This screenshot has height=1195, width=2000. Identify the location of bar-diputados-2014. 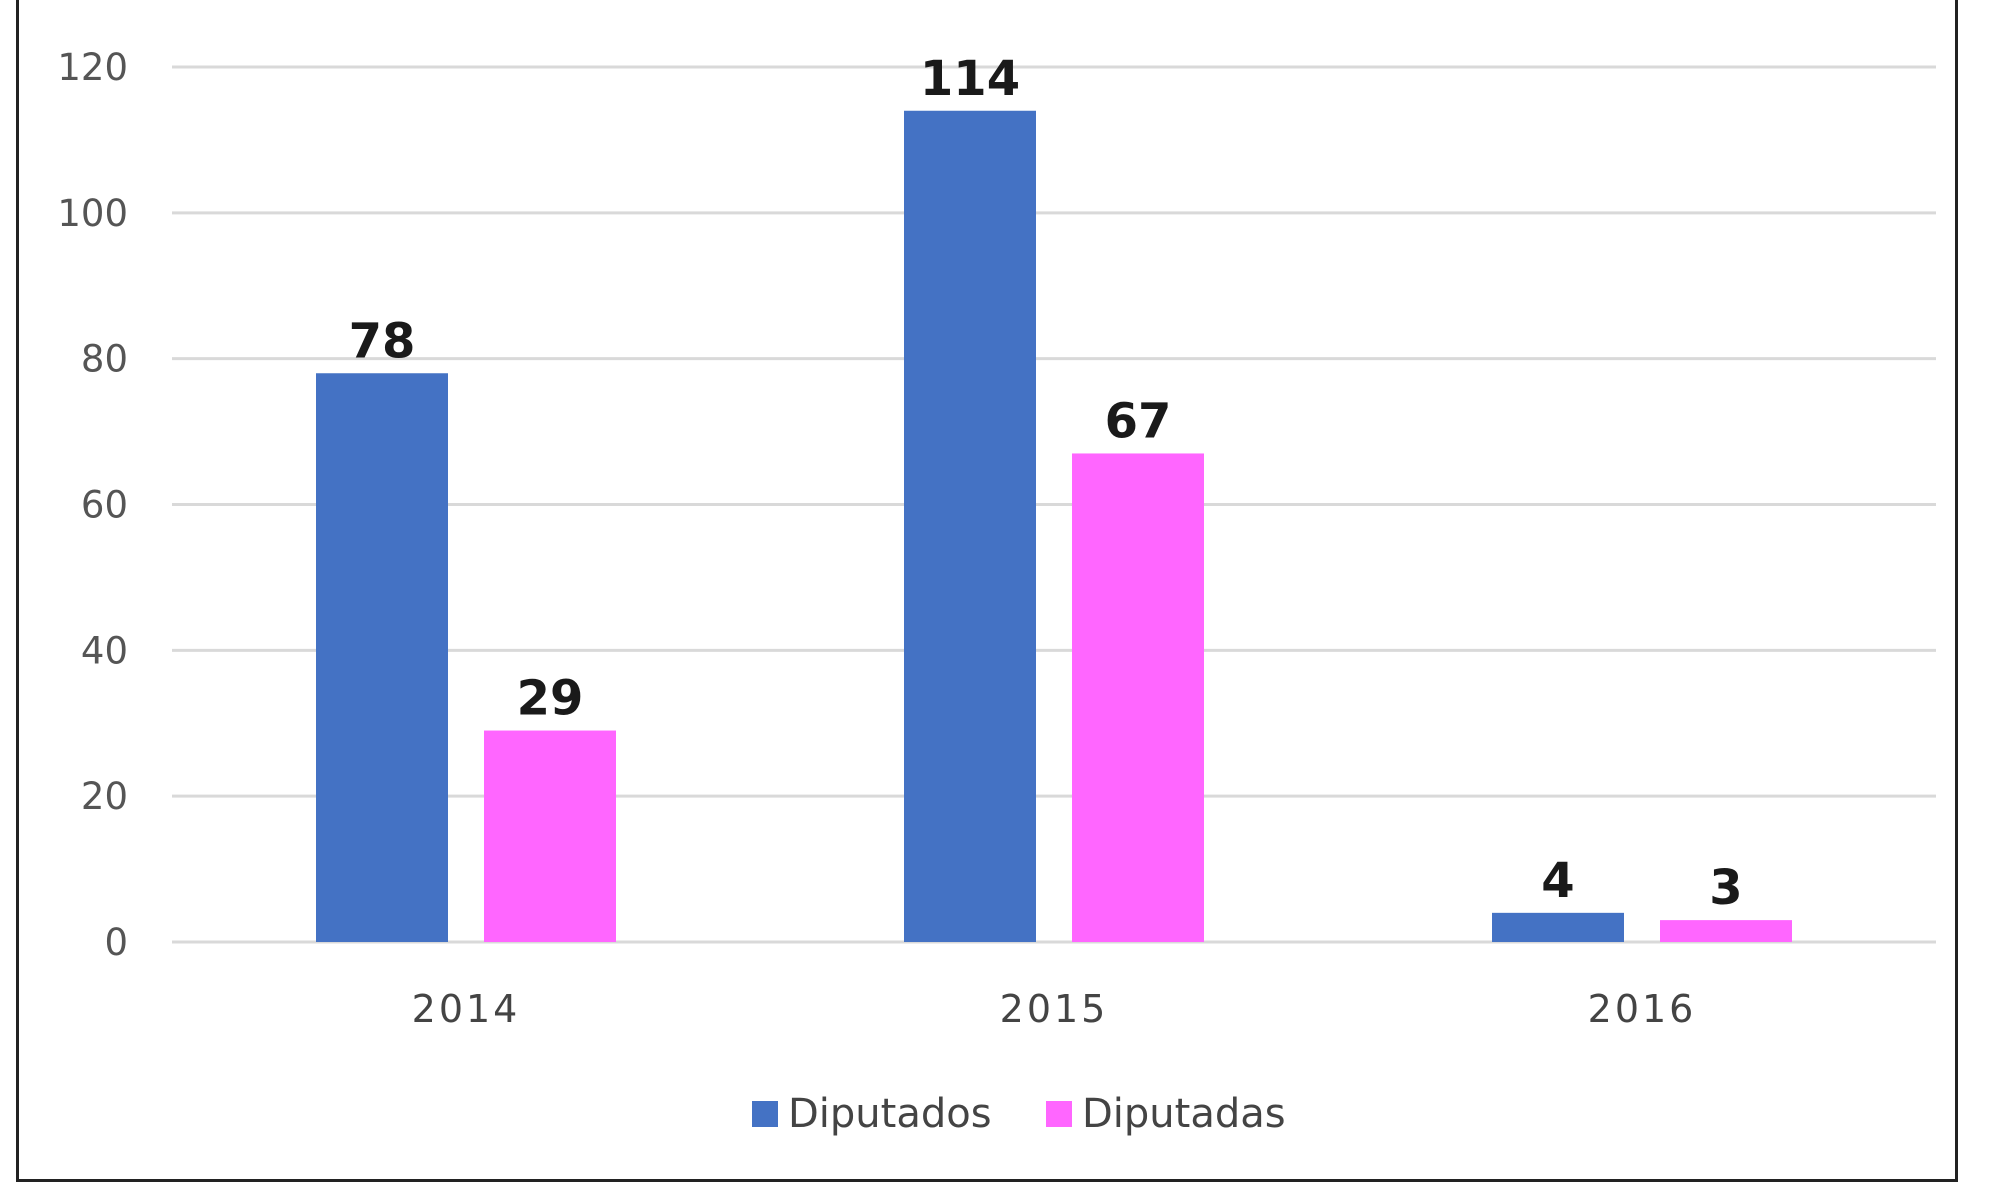
(382, 657).